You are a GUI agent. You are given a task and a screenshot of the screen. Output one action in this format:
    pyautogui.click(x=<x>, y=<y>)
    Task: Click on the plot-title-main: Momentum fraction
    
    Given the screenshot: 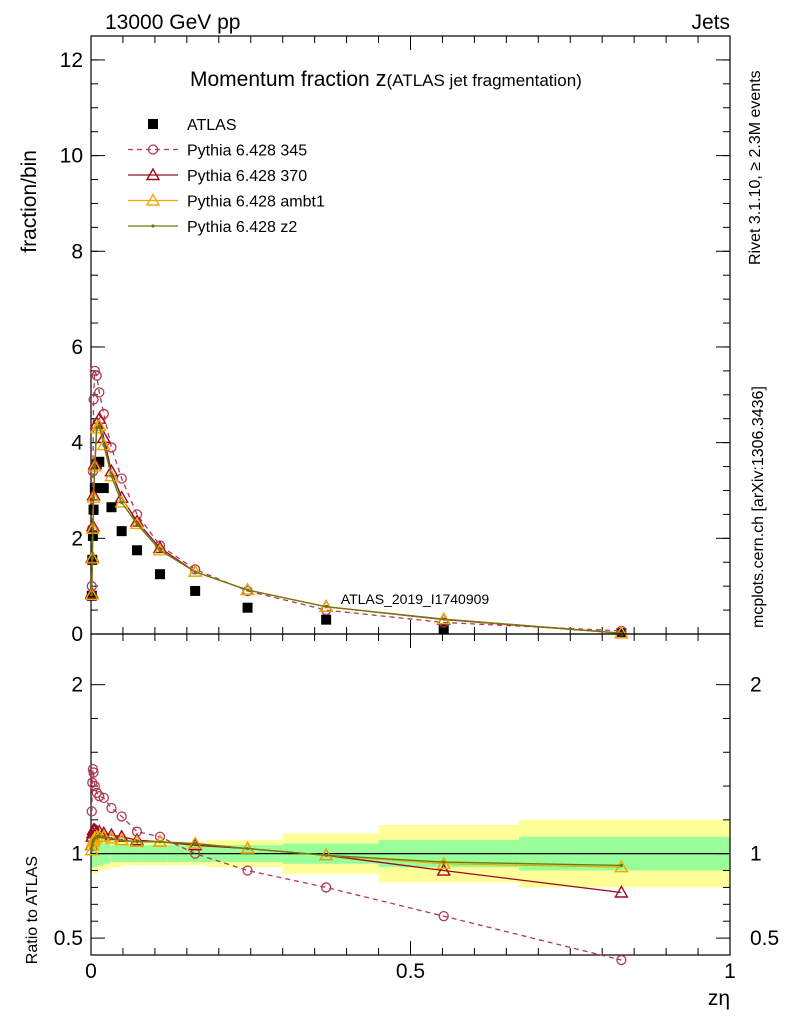 What is the action you would take?
    pyautogui.click(x=283, y=79)
    